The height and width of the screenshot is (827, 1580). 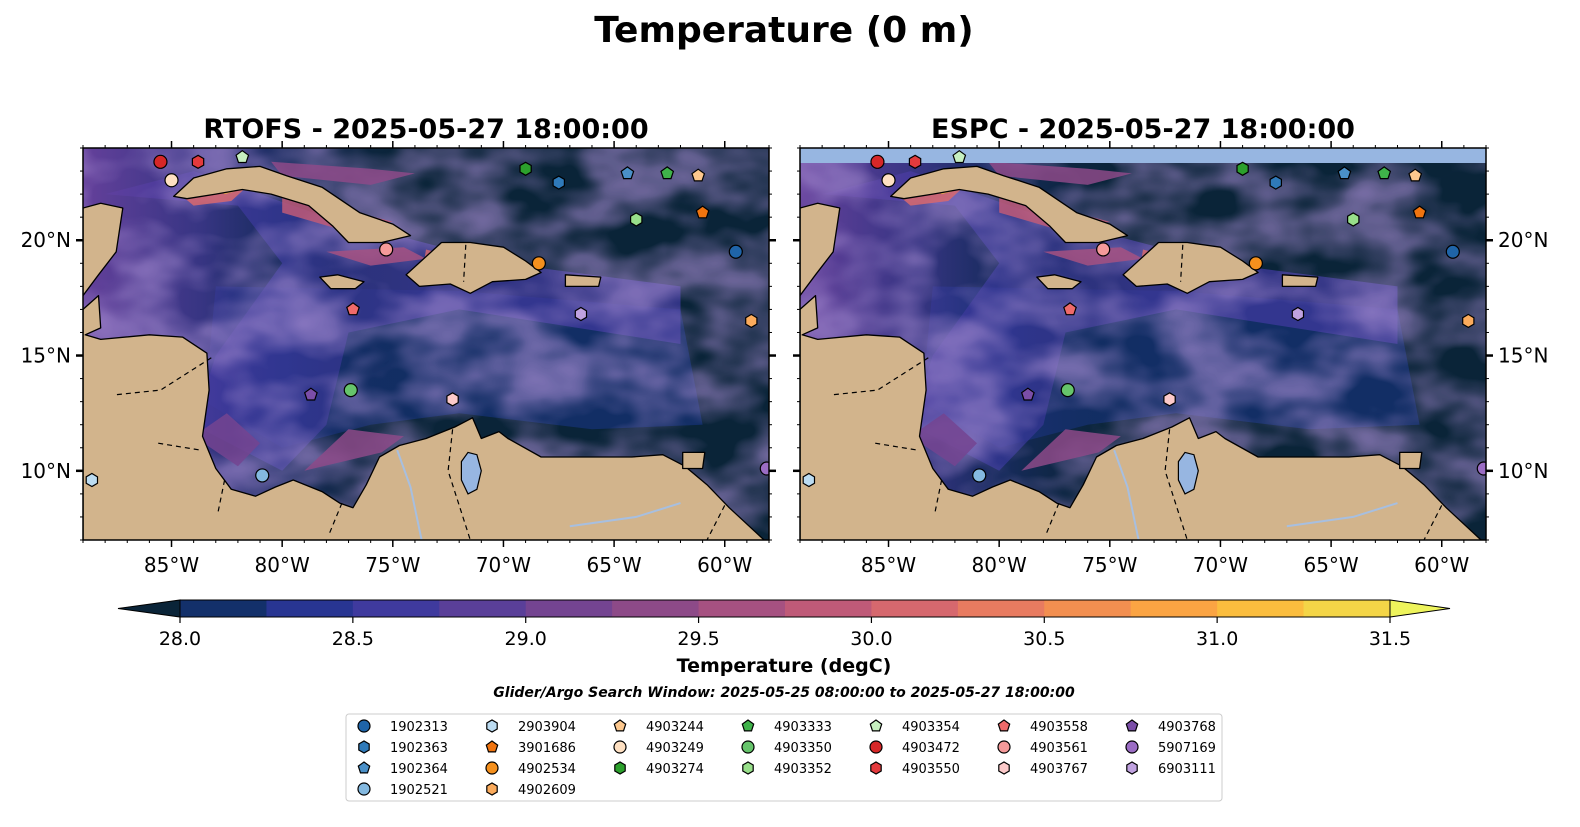 I want to click on colorbar-label: Temperature (degC), so click(x=784, y=666).